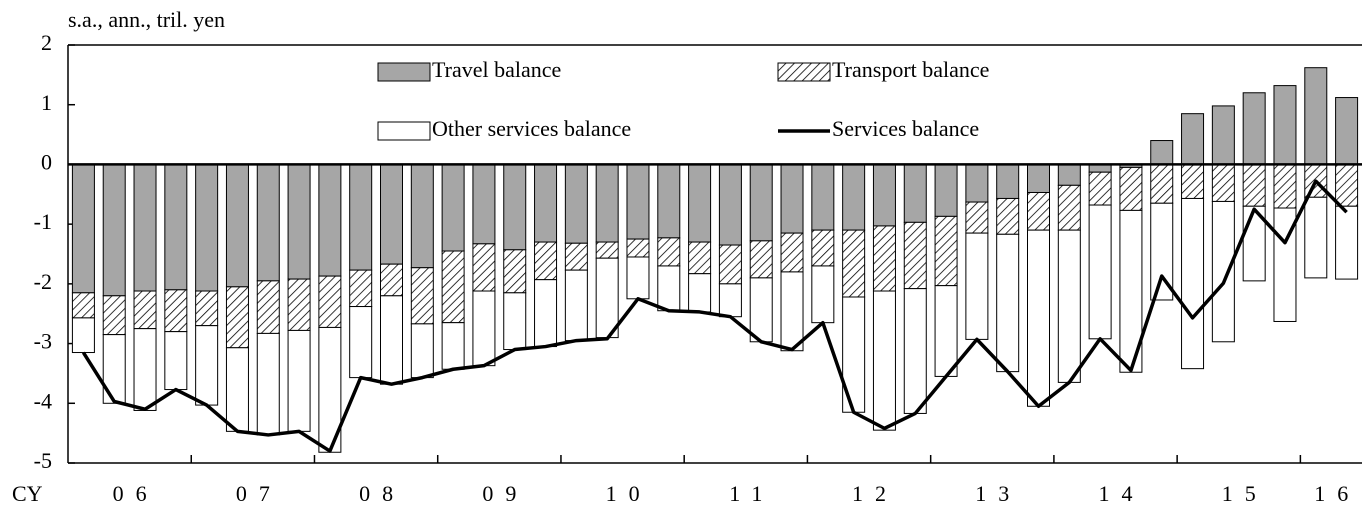 This screenshot has width=1363, height=513. I want to click on x-year-label: 08, so click(382, 493).